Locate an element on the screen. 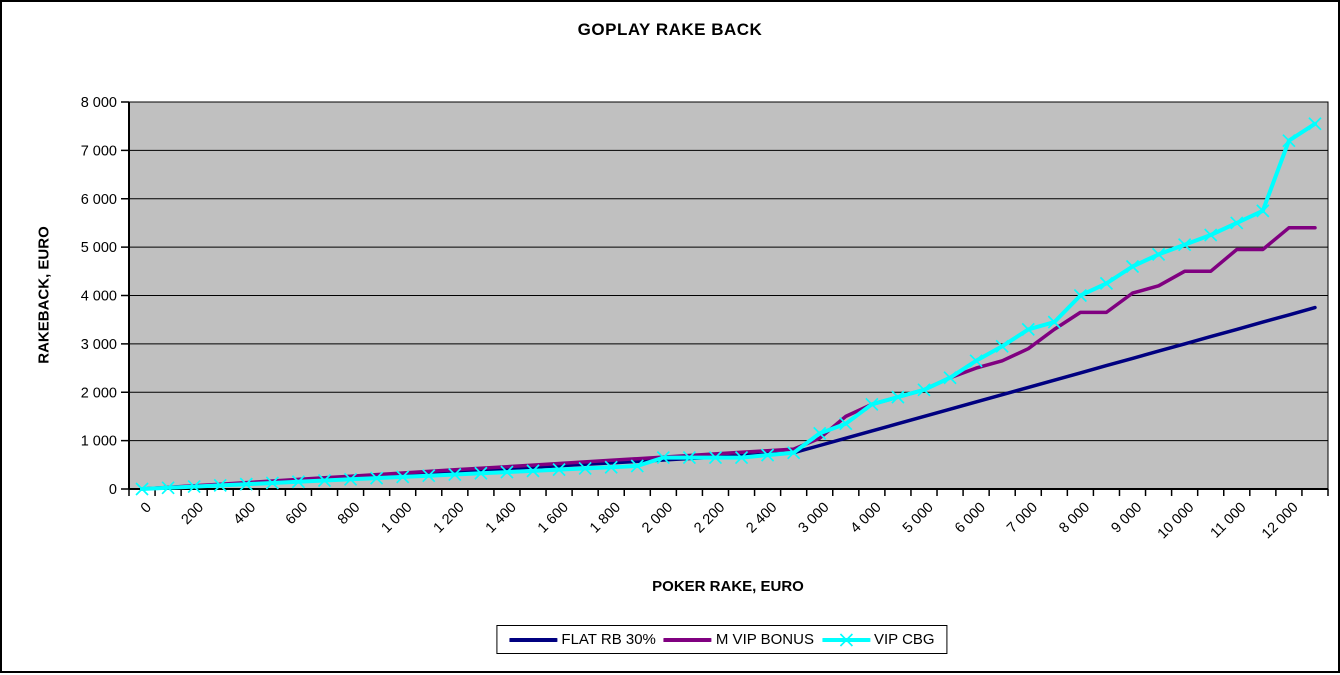 The height and width of the screenshot is (675, 1340). x-tick-label: 1 200 is located at coordinates (449, 518).